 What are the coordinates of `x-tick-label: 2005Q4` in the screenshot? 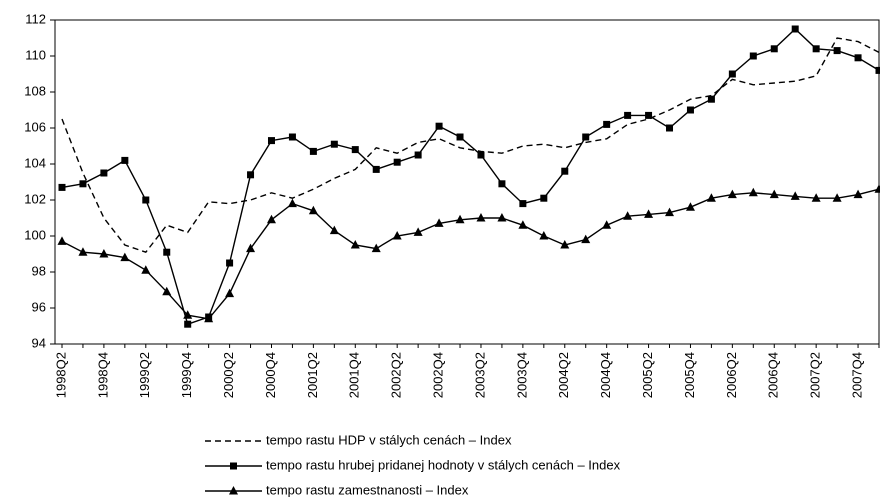 It's located at (689, 375).